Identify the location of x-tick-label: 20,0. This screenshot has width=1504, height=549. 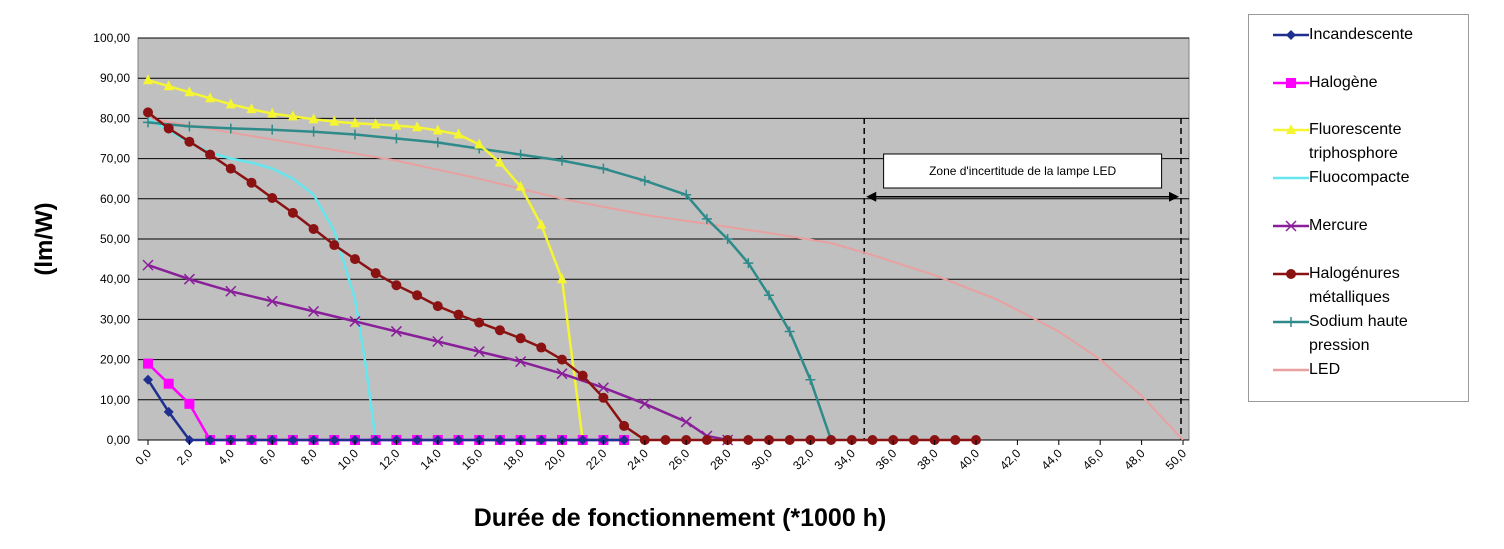
(555, 459).